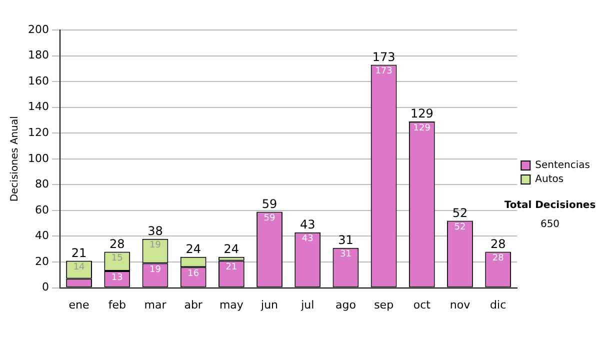 This screenshot has height=340, width=600. What do you see at coordinates (270, 219) in the screenshot?
I see `data-label: 59` at bounding box center [270, 219].